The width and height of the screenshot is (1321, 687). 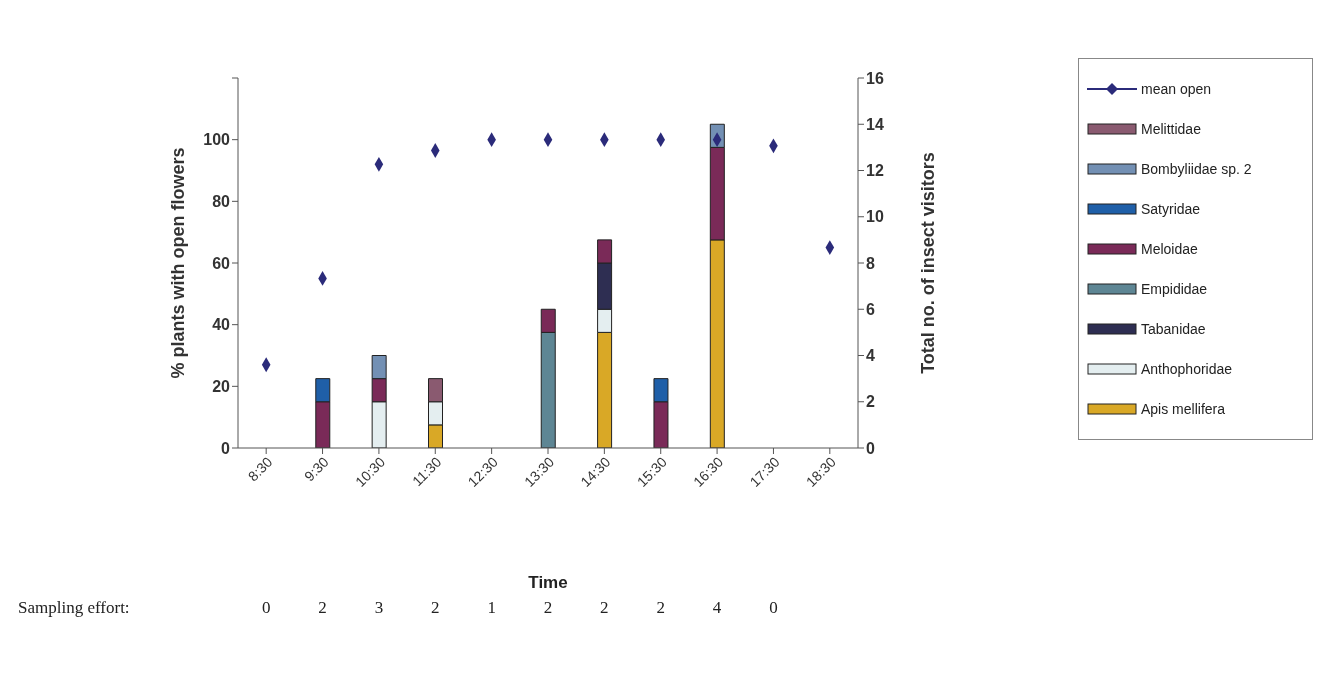 I want to click on y2-tick-label: 10, so click(x=875, y=217).